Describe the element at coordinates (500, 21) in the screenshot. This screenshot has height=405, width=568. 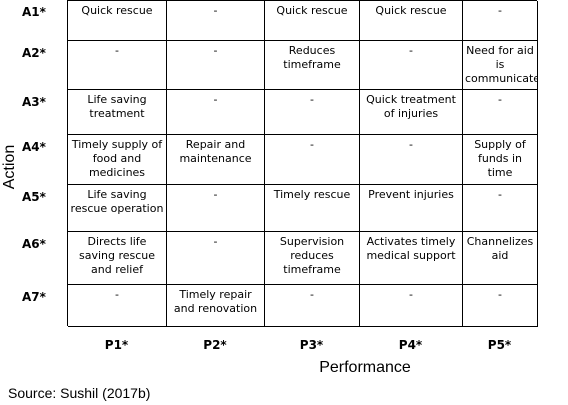
I see `cell-a1-p5: -` at that location.